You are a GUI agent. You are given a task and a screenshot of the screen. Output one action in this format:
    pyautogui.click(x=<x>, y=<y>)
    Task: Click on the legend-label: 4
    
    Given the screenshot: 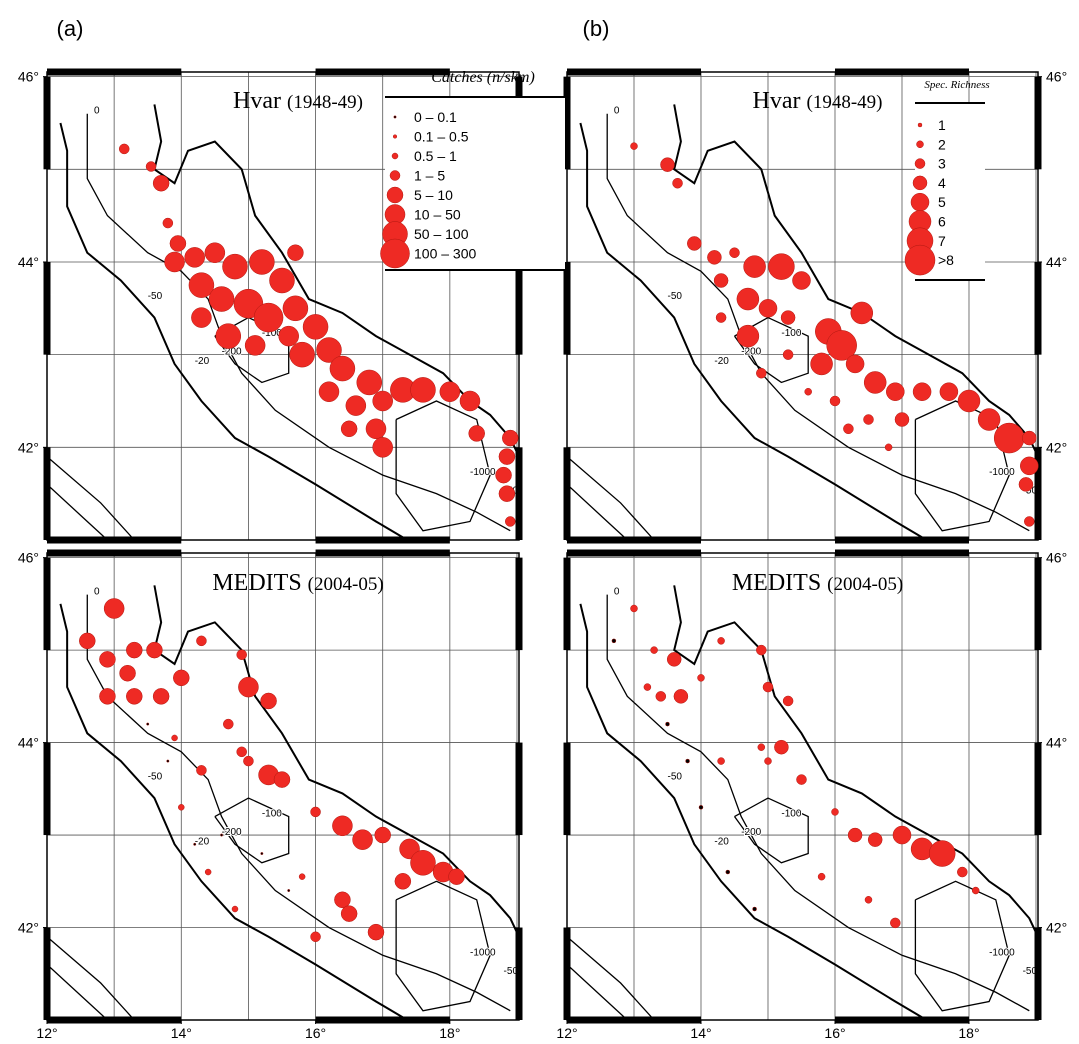 What is the action you would take?
    pyautogui.click(x=942, y=183)
    